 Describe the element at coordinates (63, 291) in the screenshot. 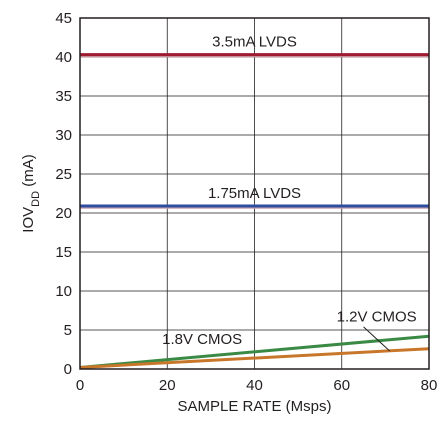

I see `y-tick-label: 10` at that location.